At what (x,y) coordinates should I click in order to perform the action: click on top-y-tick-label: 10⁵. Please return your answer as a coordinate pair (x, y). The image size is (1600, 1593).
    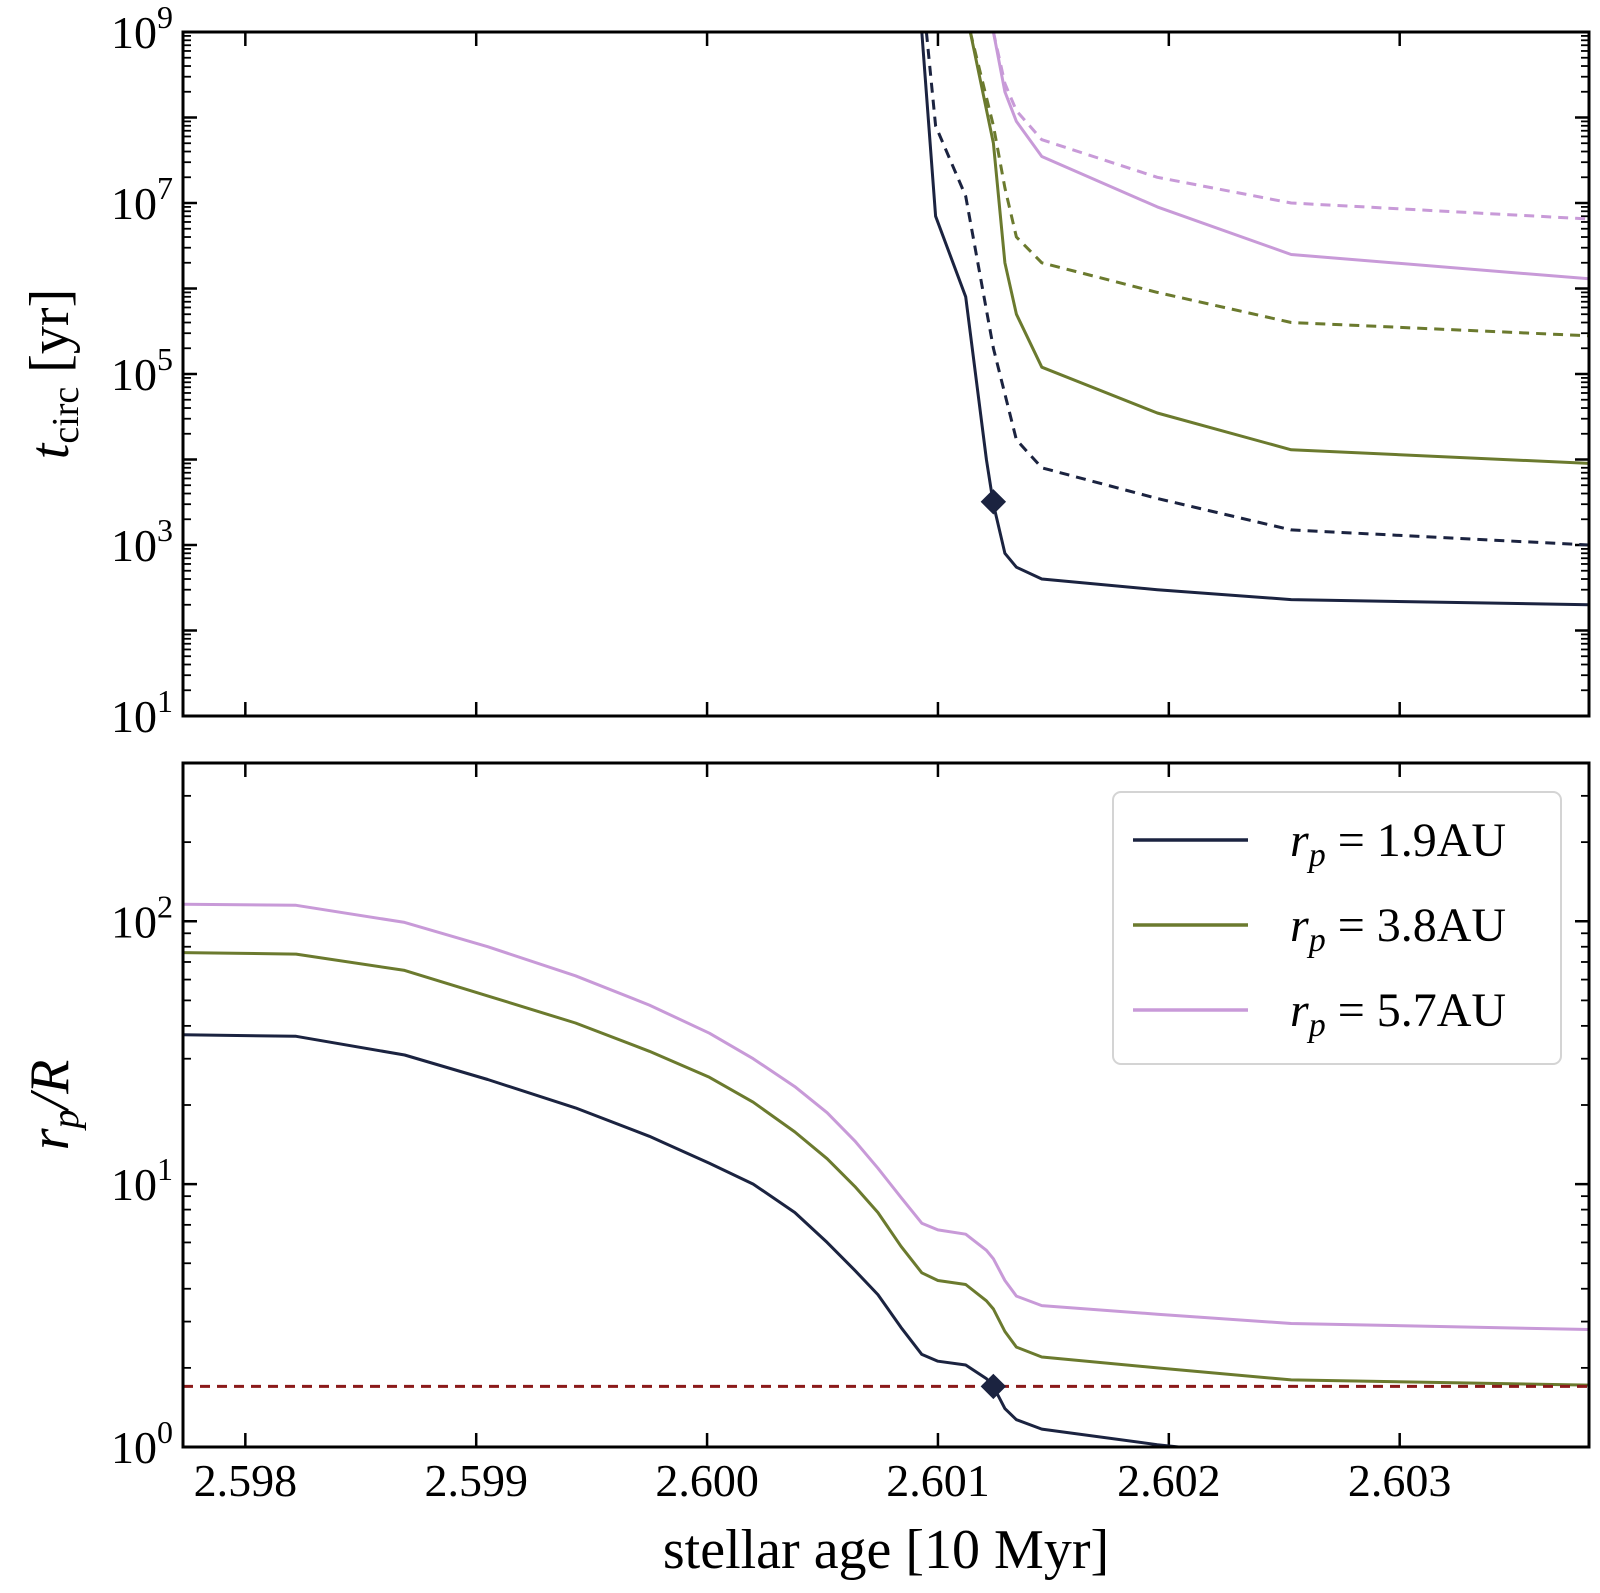
    Looking at the image, I should click on (142, 370).